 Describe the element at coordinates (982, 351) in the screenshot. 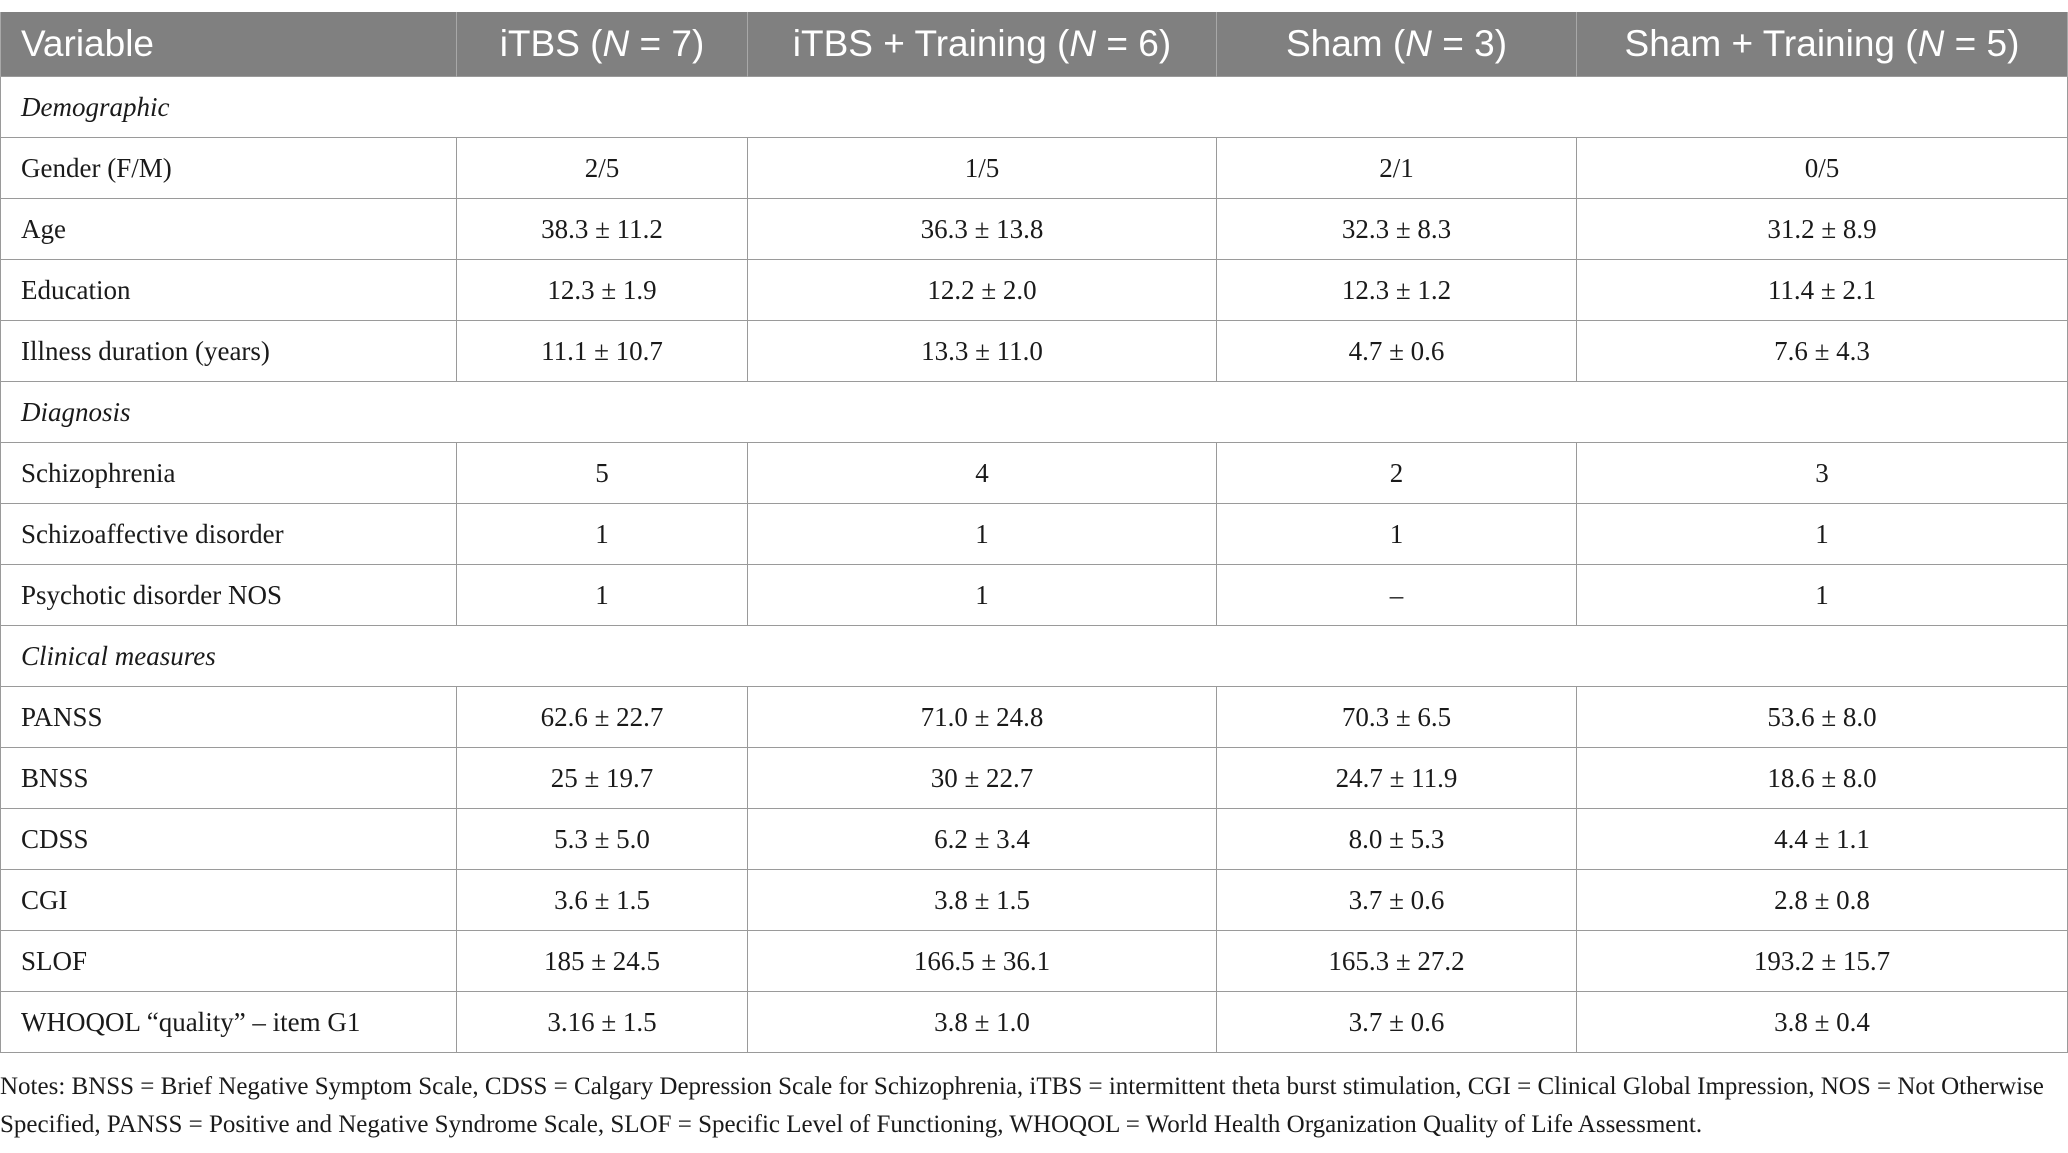

I see `table-cell: 13.3 ± 11.0` at that location.